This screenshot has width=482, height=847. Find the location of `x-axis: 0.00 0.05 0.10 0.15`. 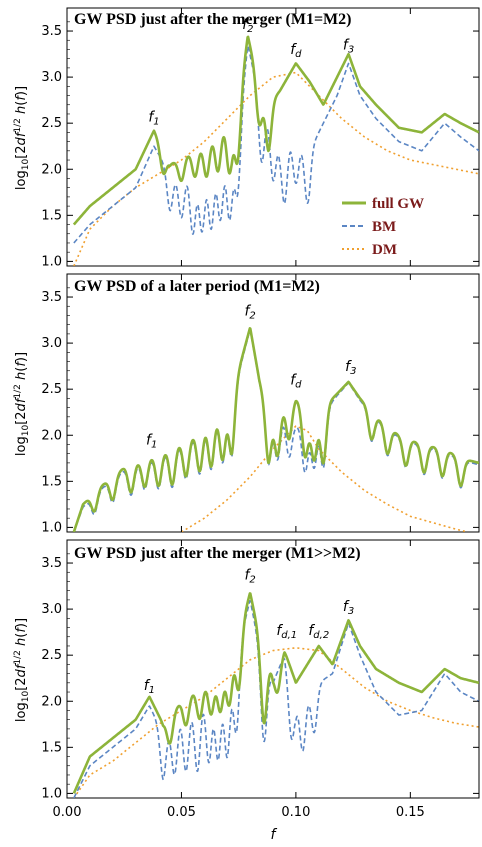

x-axis: 0.00 0.05 0.10 0.15 is located at coordinates (239, 812).